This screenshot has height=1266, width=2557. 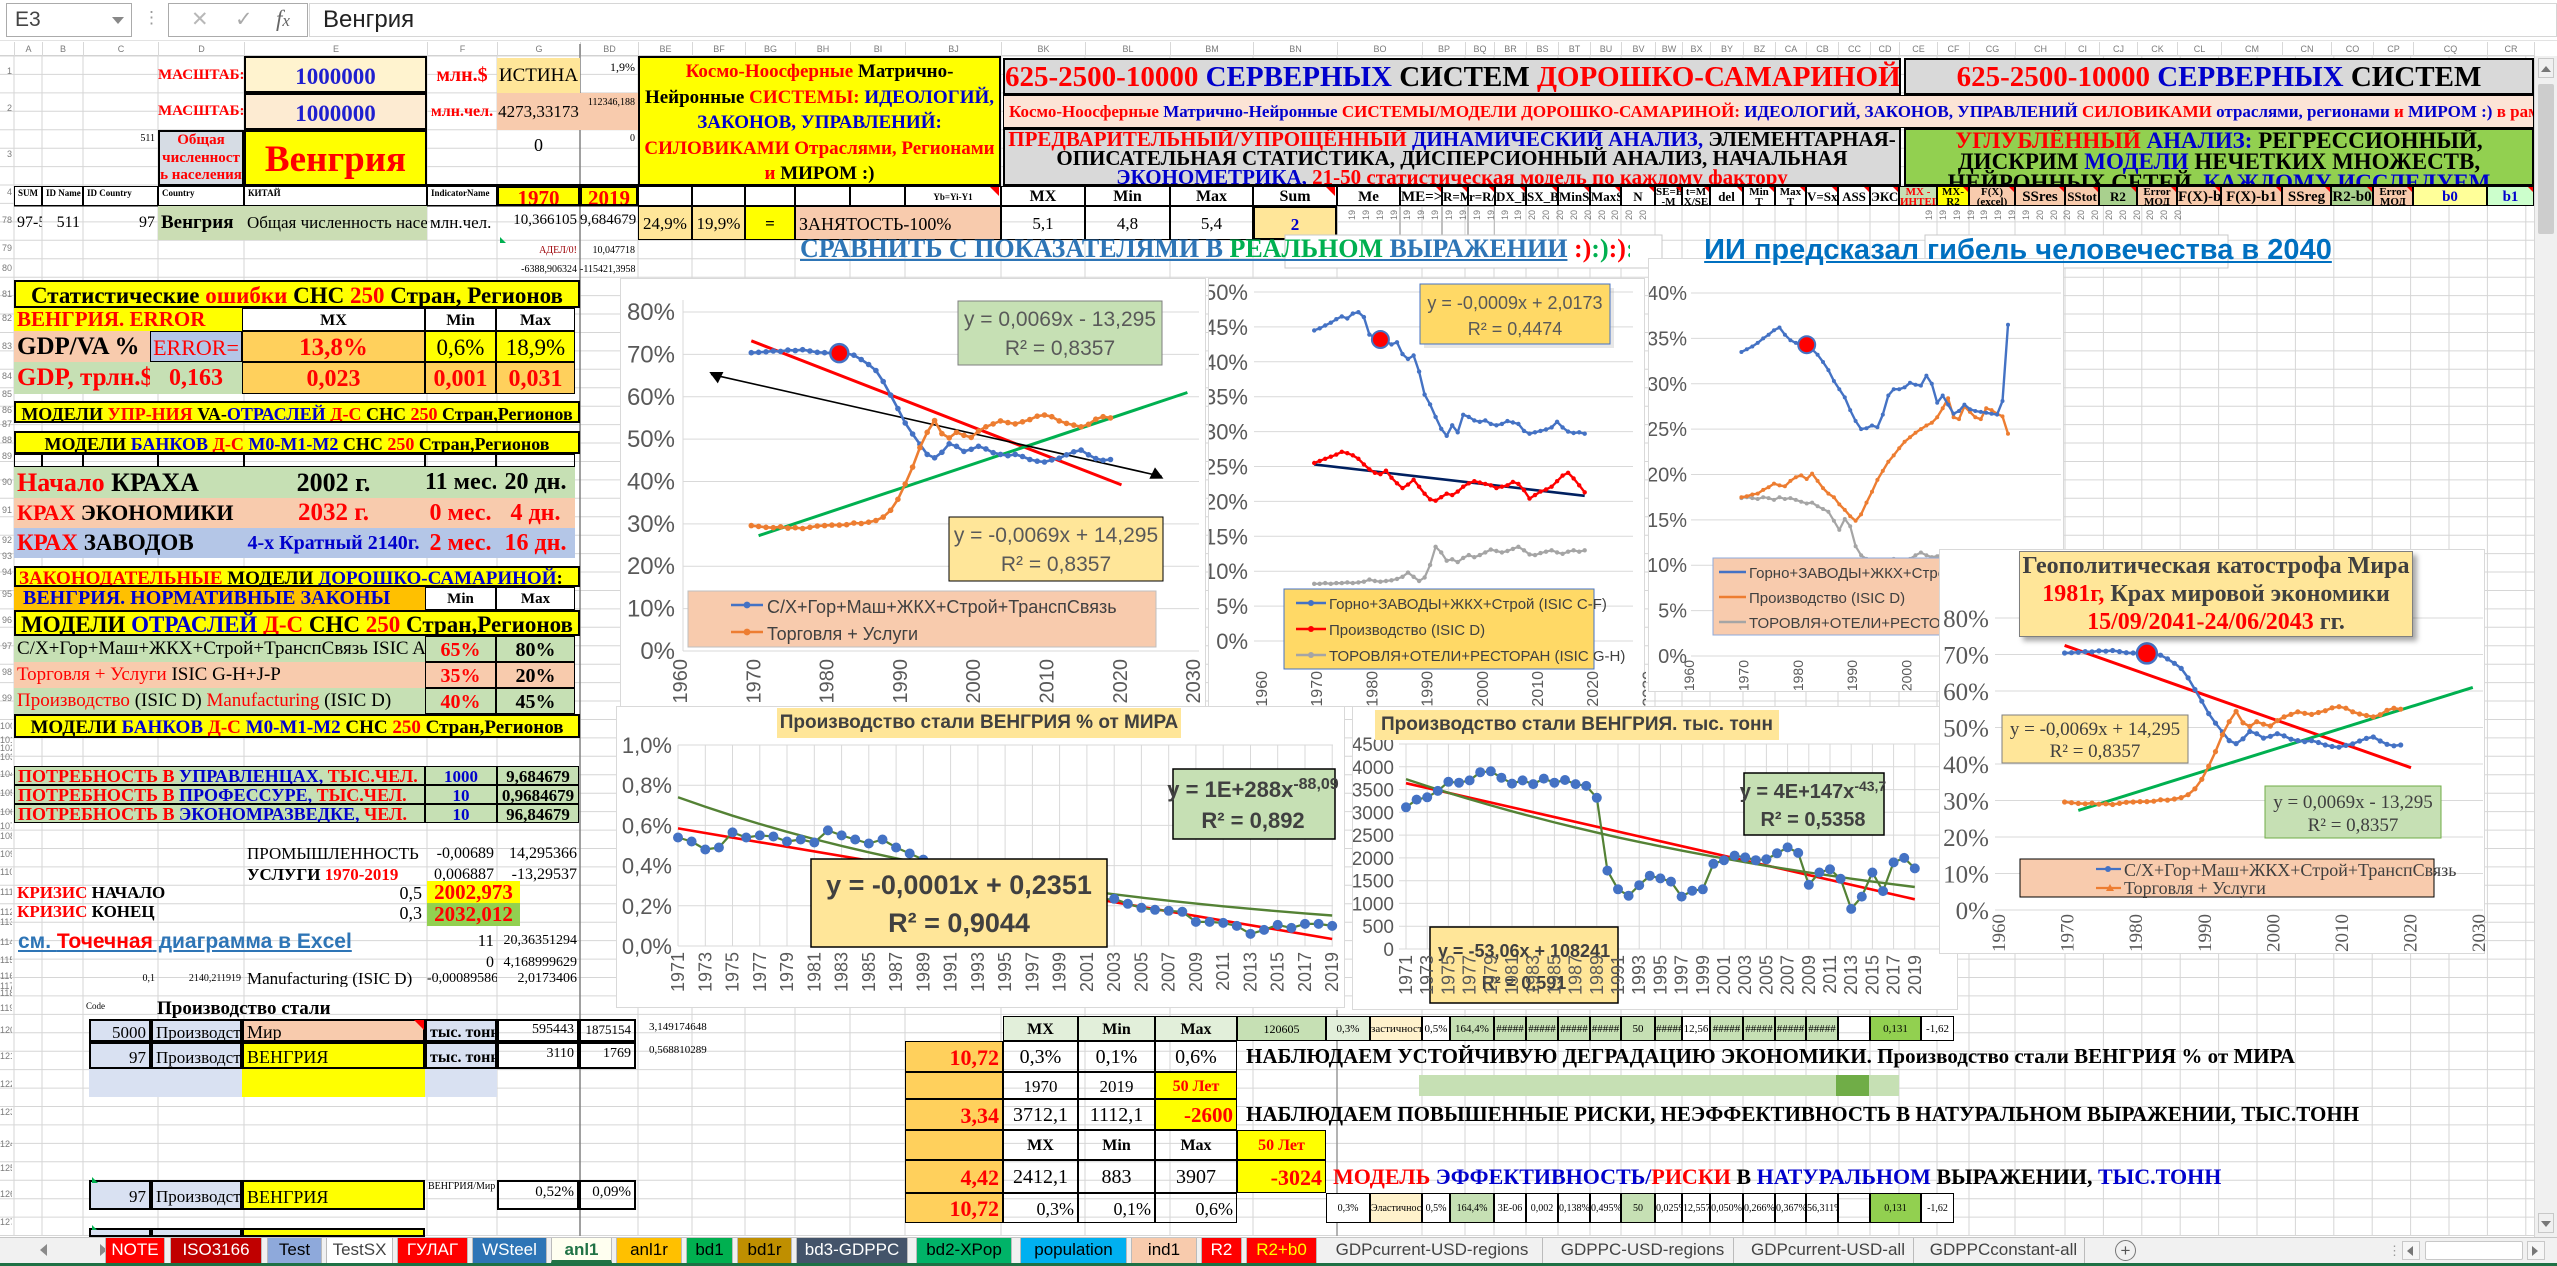 What do you see at coordinates (959, 885) in the screenshot?
I see `svg-text: y = -0,0001x + 0,2351` at bounding box center [959, 885].